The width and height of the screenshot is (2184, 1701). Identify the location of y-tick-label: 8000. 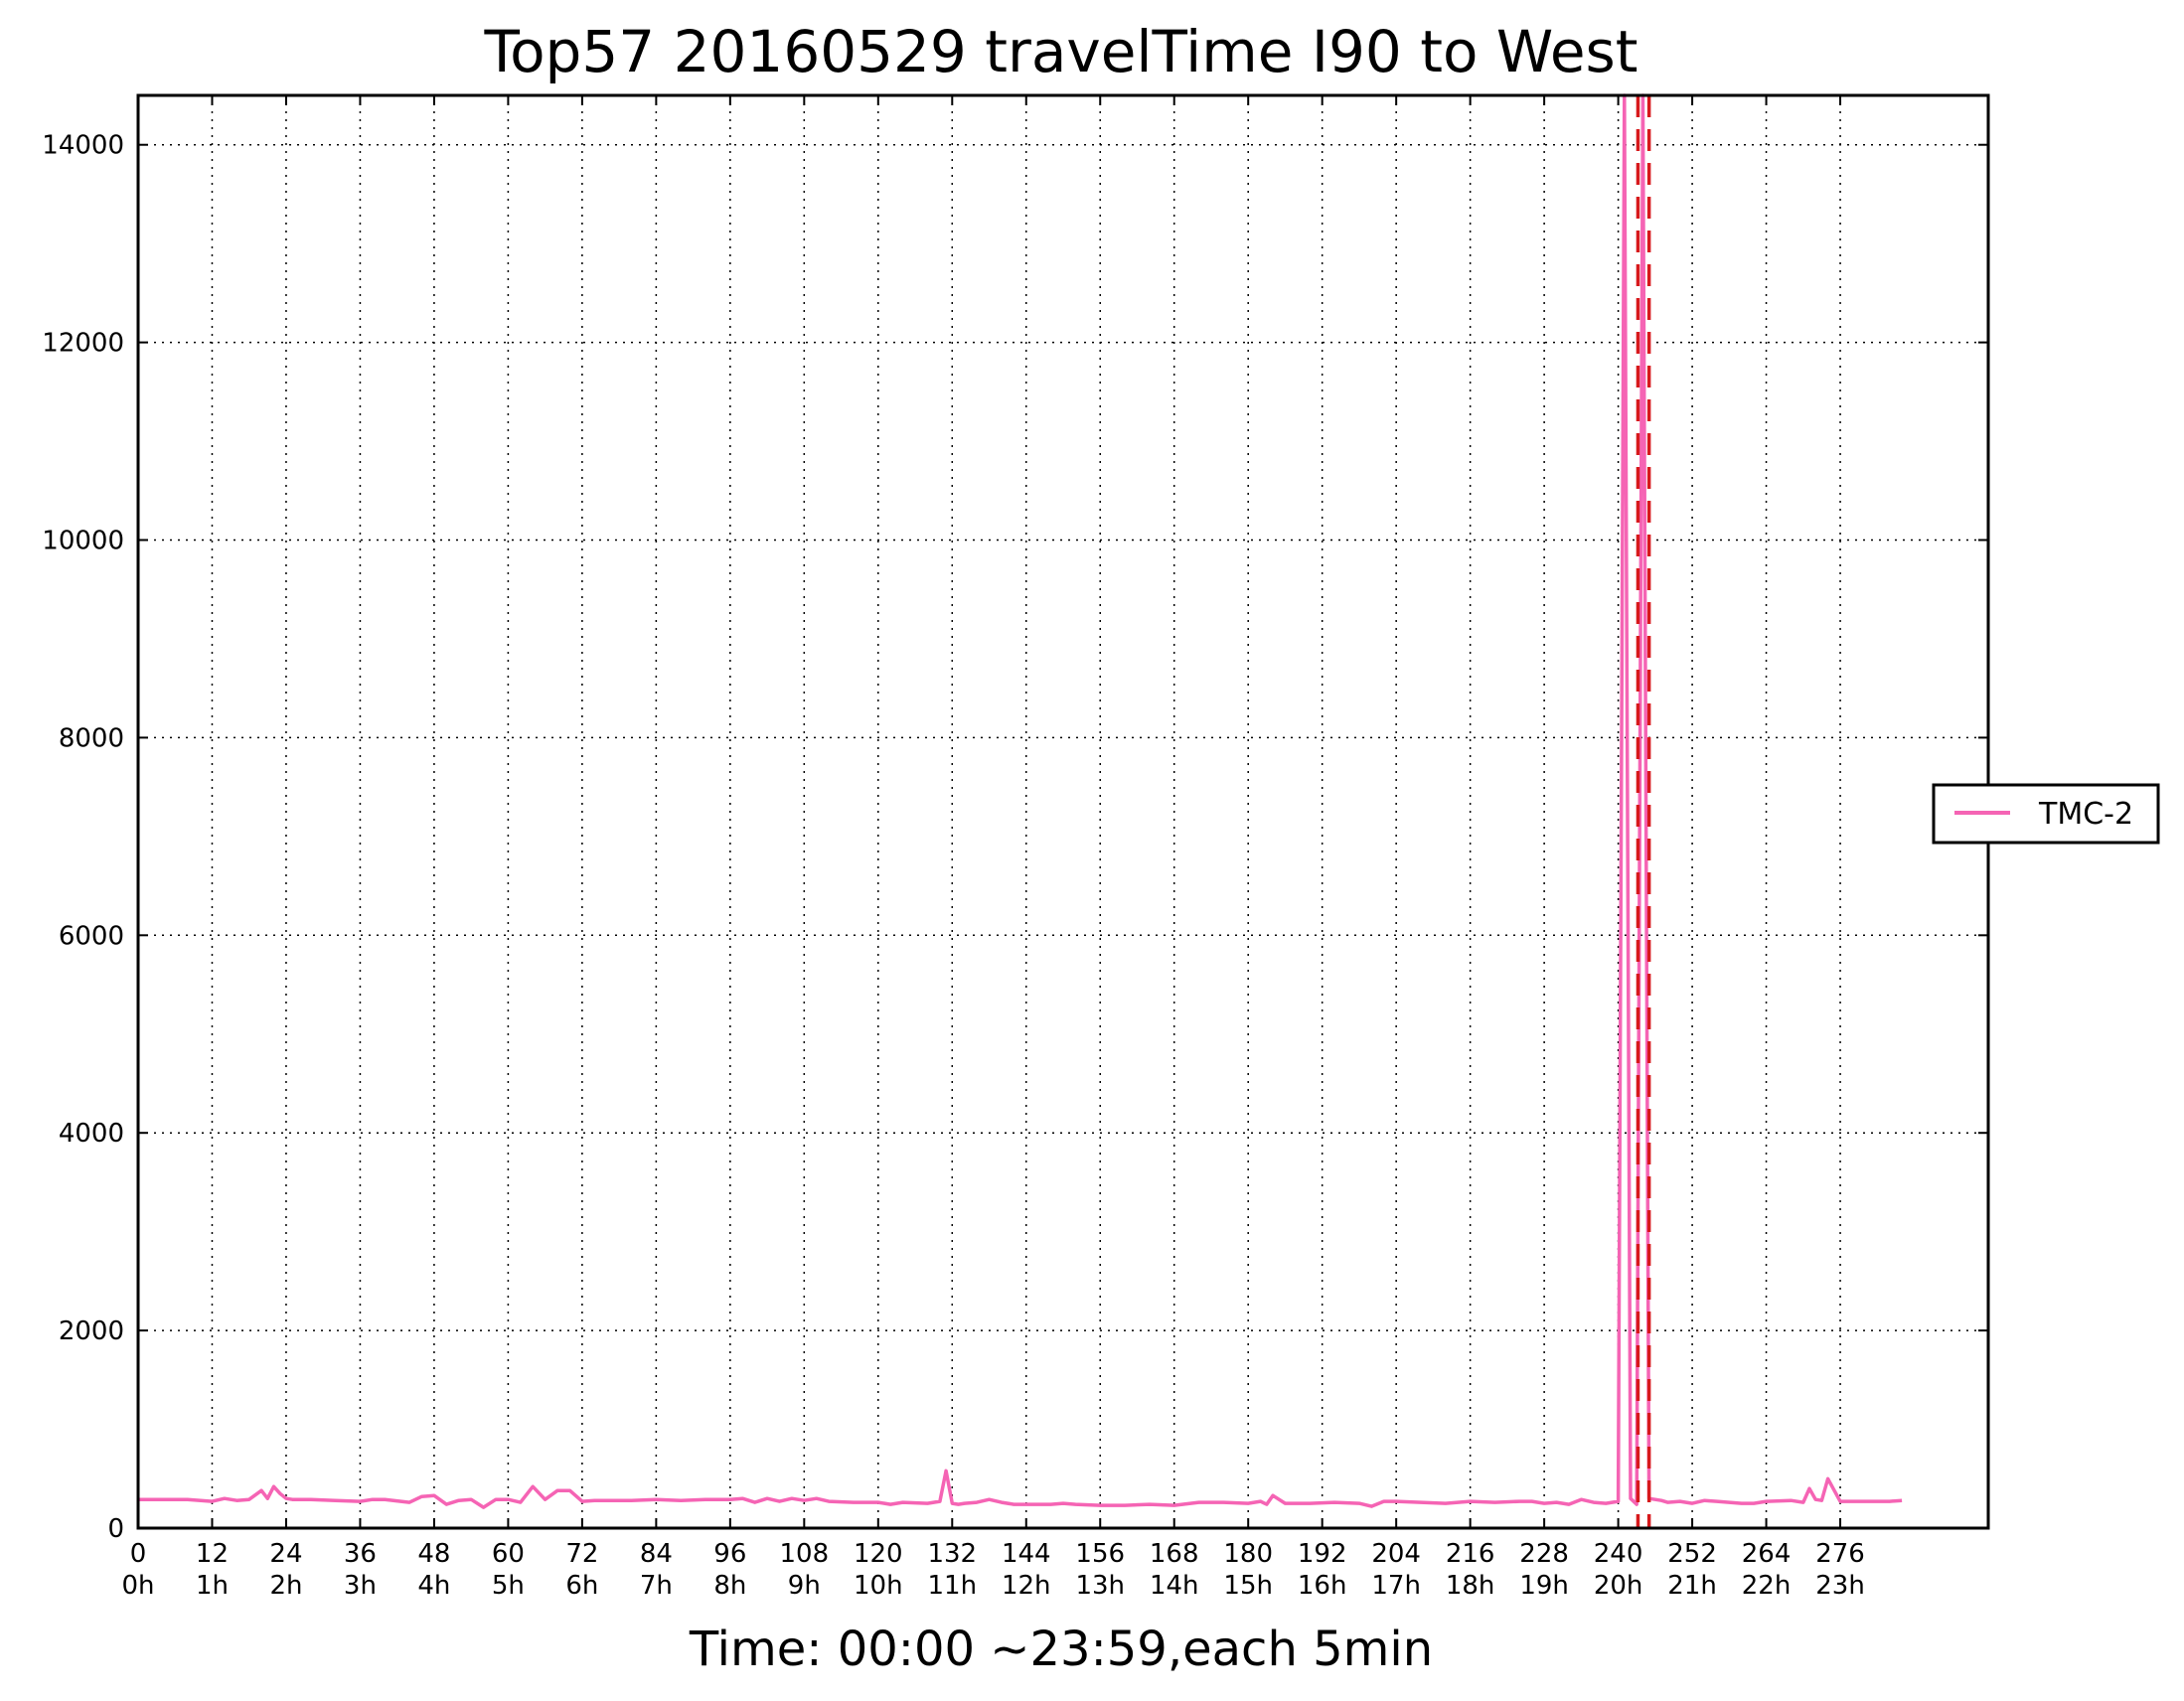
(91, 738).